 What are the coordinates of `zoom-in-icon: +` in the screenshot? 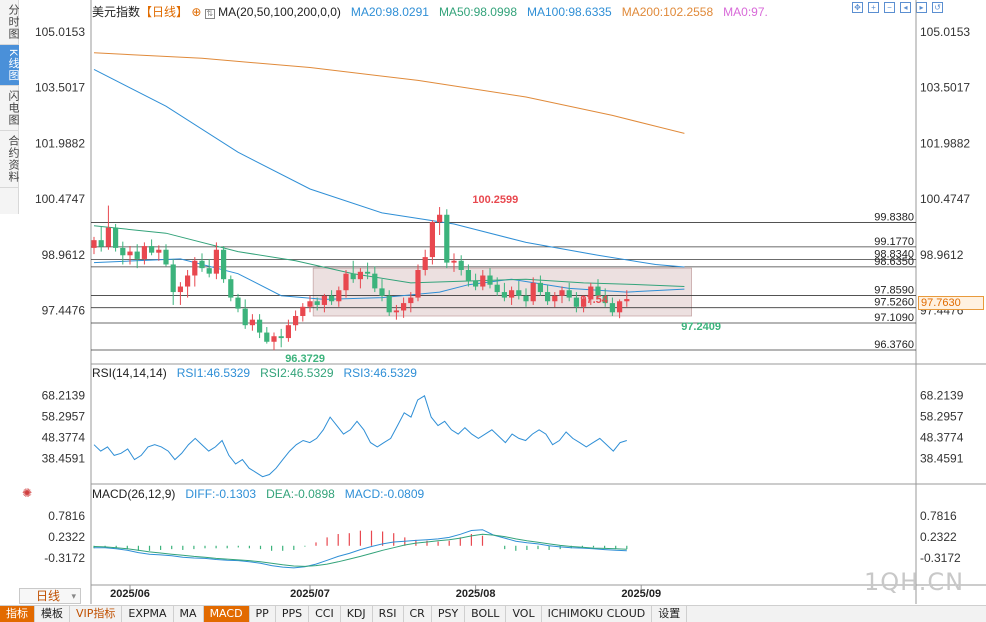 It's located at (873, 7).